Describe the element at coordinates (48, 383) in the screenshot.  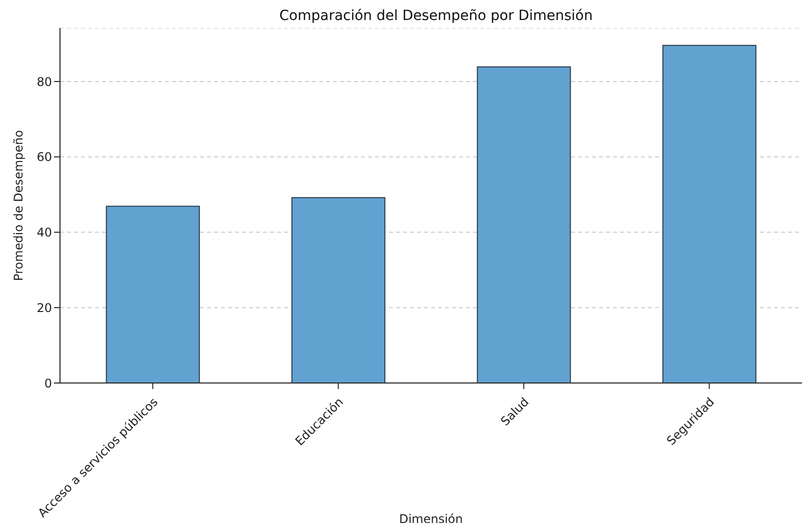
I see `y-tick-label: 0` at that location.